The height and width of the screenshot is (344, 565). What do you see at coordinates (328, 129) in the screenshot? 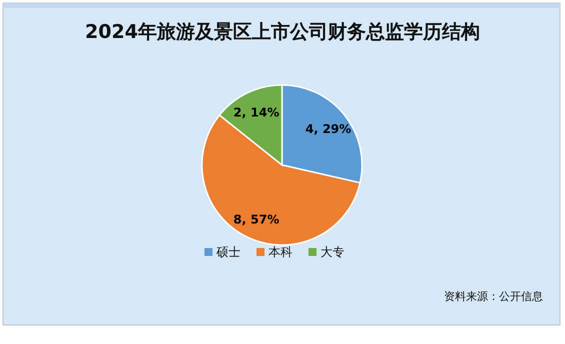
I see `data-label: 4, 29%` at bounding box center [328, 129].